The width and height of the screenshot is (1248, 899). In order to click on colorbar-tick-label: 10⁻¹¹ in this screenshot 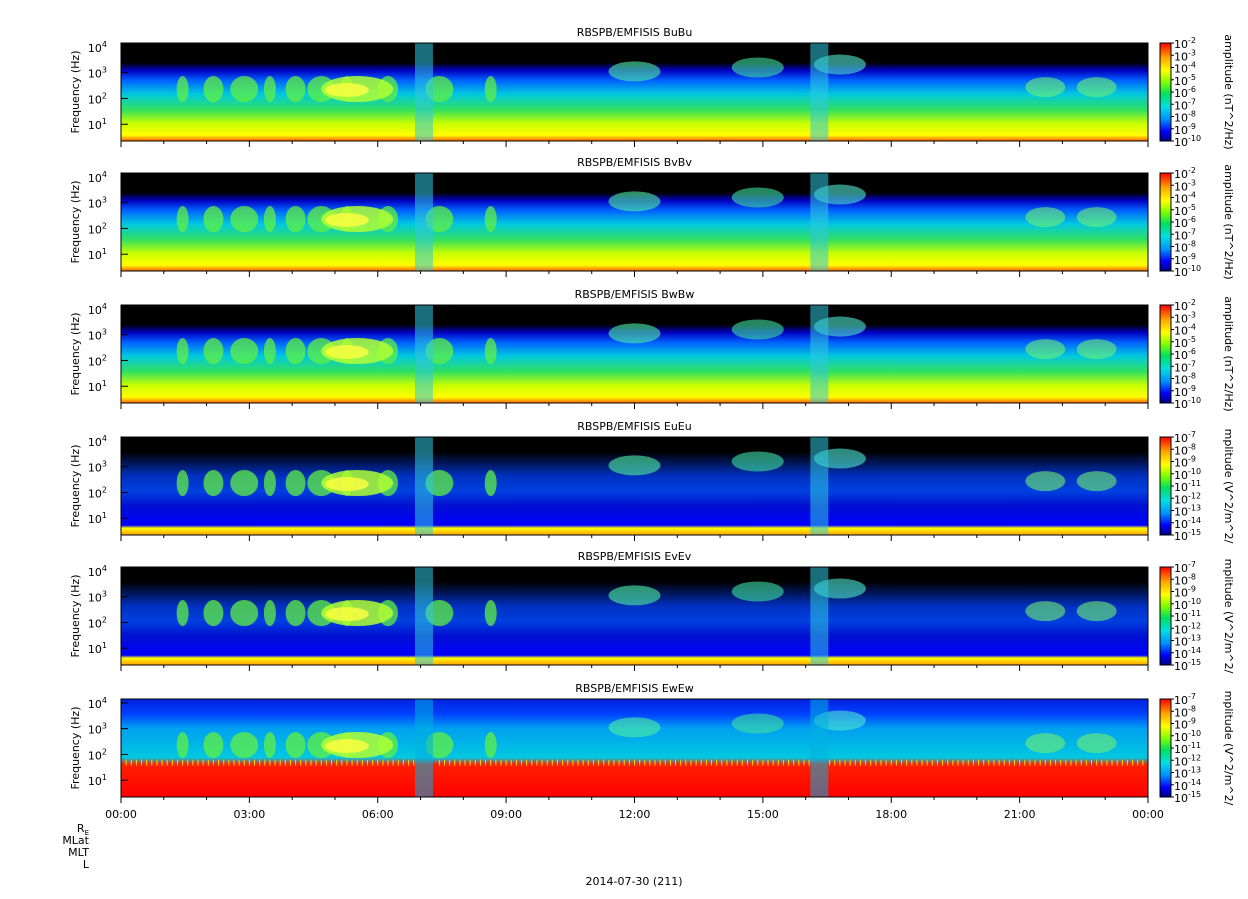, I will do `click(1187, 616)`.